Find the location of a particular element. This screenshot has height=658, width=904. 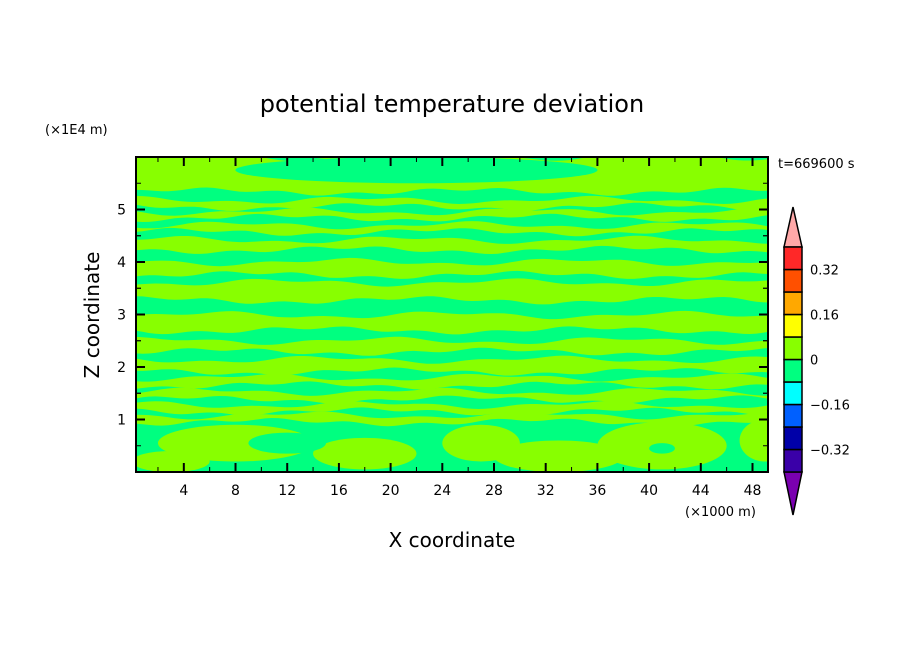

x-tick-label: 16 is located at coordinates (339, 491).